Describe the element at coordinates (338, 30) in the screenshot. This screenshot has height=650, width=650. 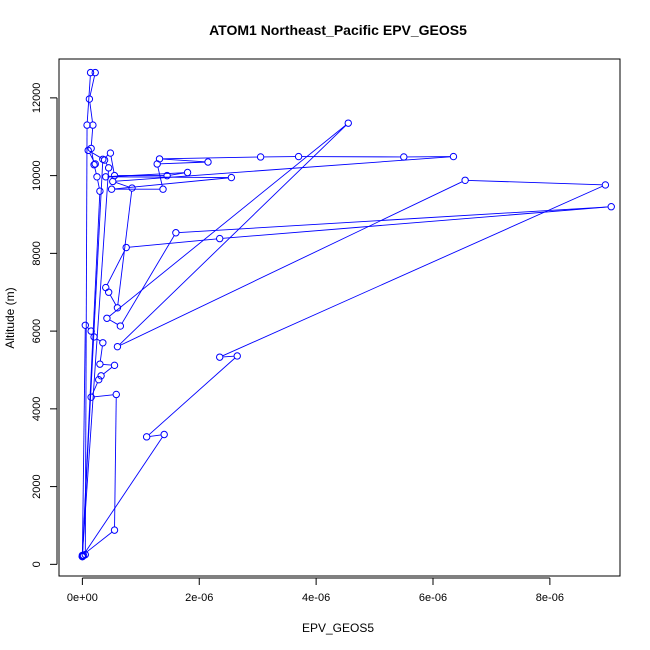
I see `chart-title: ATOM1 Northeast_Pacific EPV_GEOS5` at that location.